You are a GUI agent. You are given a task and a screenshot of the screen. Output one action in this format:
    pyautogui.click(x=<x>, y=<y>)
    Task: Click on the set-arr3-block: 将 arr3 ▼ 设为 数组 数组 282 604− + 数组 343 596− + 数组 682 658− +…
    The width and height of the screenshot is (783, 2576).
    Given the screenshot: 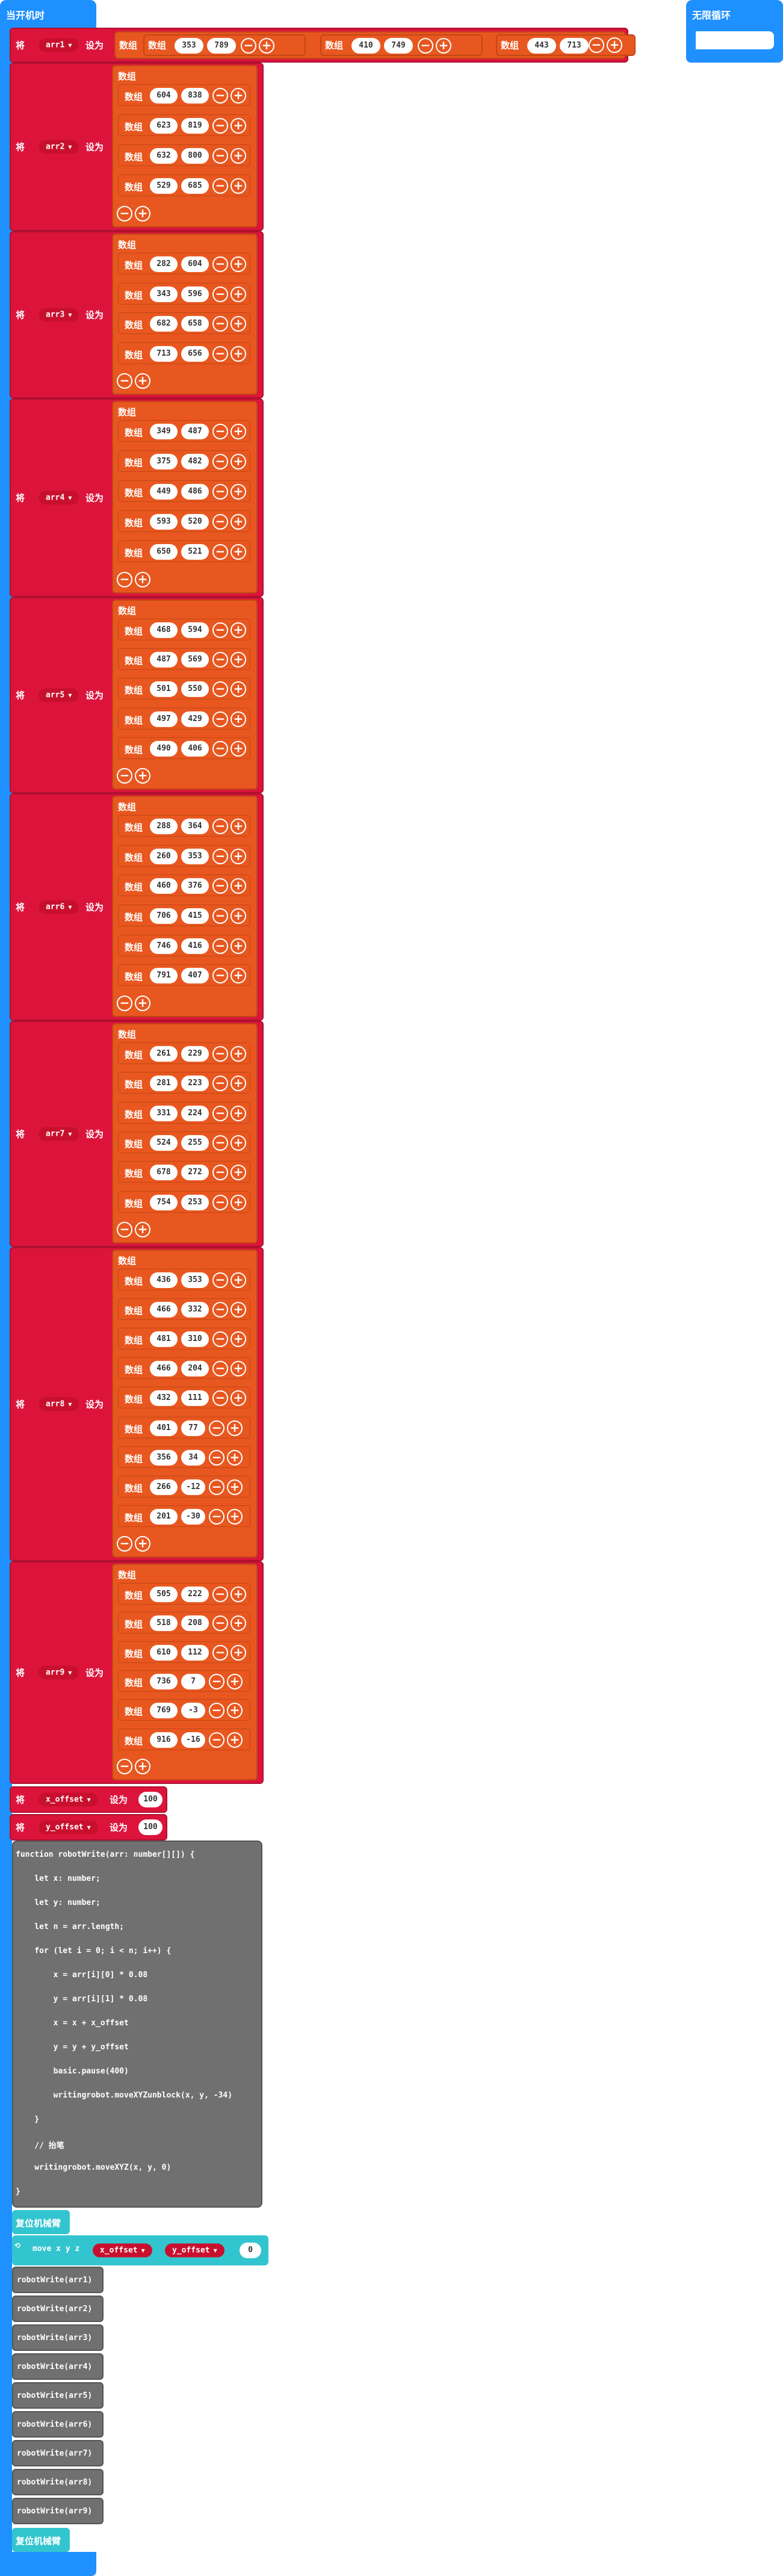 What is the action you would take?
    pyautogui.click(x=137, y=314)
    